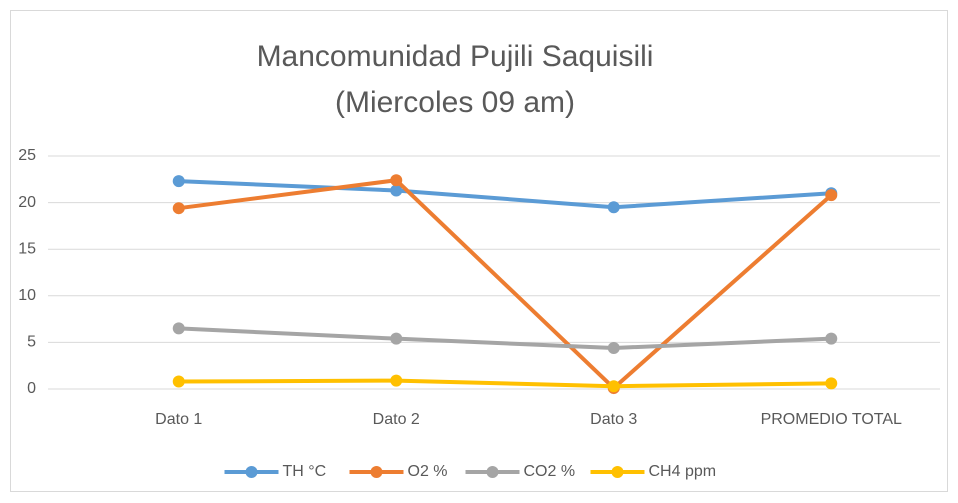 The width and height of the screenshot is (958, 503). Describe the element at coordinates (396, 419) in the screenshot. I see `x-tick-label: Dato 2` at that location.